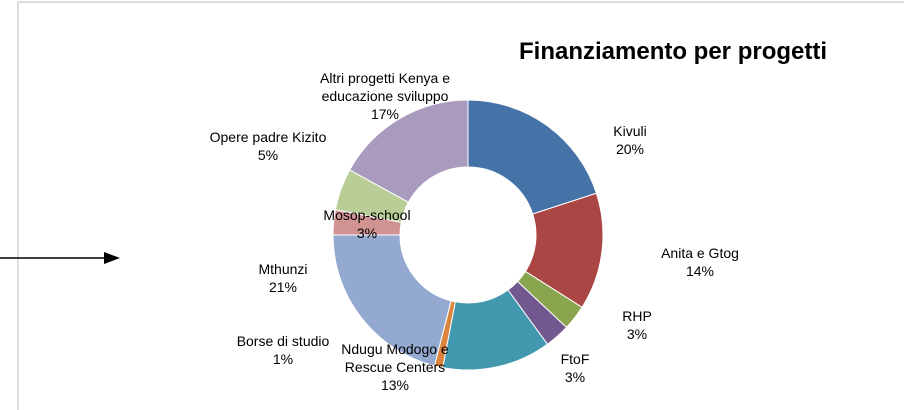 This screenshot has width=904, height=410. I want to click on data-label: Ndugu Modogo e Rescue Centers 13%, so click(395, 367).